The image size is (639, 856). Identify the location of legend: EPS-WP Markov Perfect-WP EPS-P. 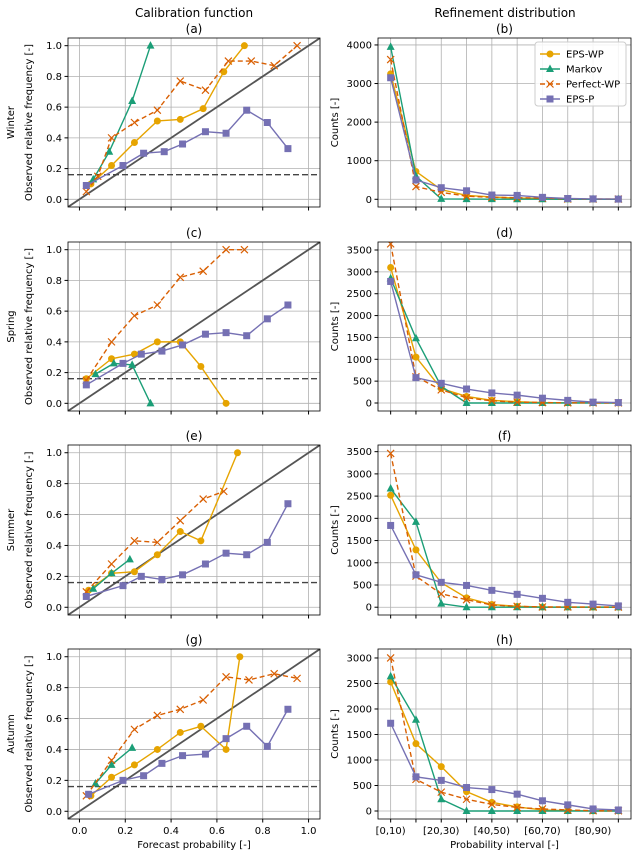
(580, 74).